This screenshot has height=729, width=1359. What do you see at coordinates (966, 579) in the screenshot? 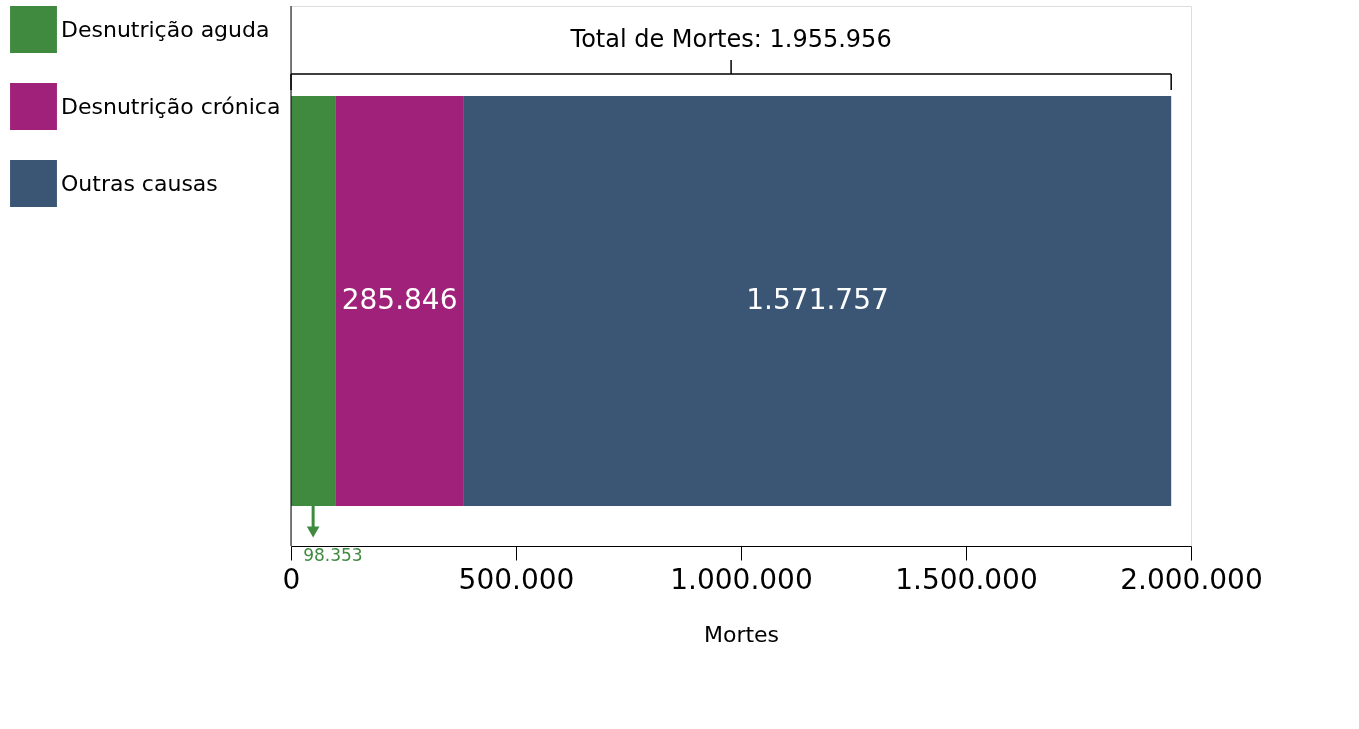
I see `x-tick-label: 1.500.000` at bounding box center [966, 579].